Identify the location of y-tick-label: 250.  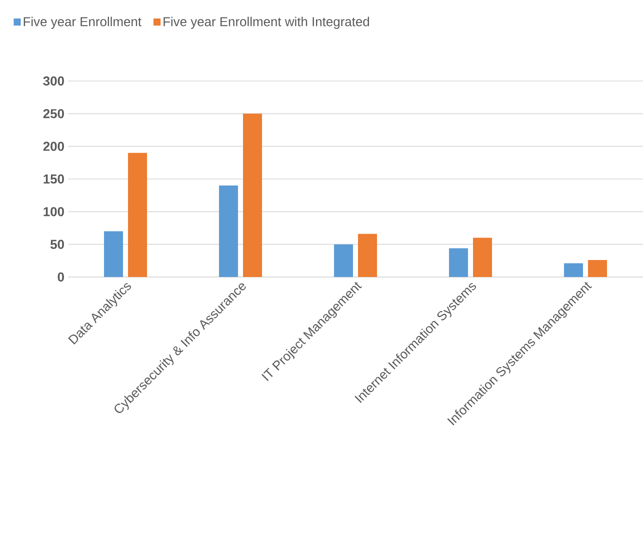
(53, 113).